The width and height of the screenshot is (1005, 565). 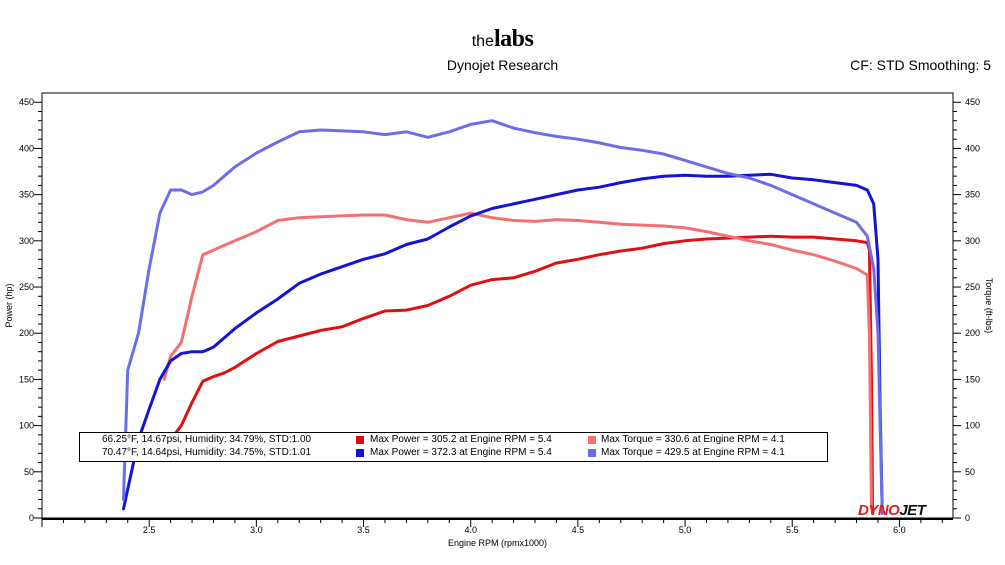 I want to click on y-tick-label: 250, so click(x=26, y=287).